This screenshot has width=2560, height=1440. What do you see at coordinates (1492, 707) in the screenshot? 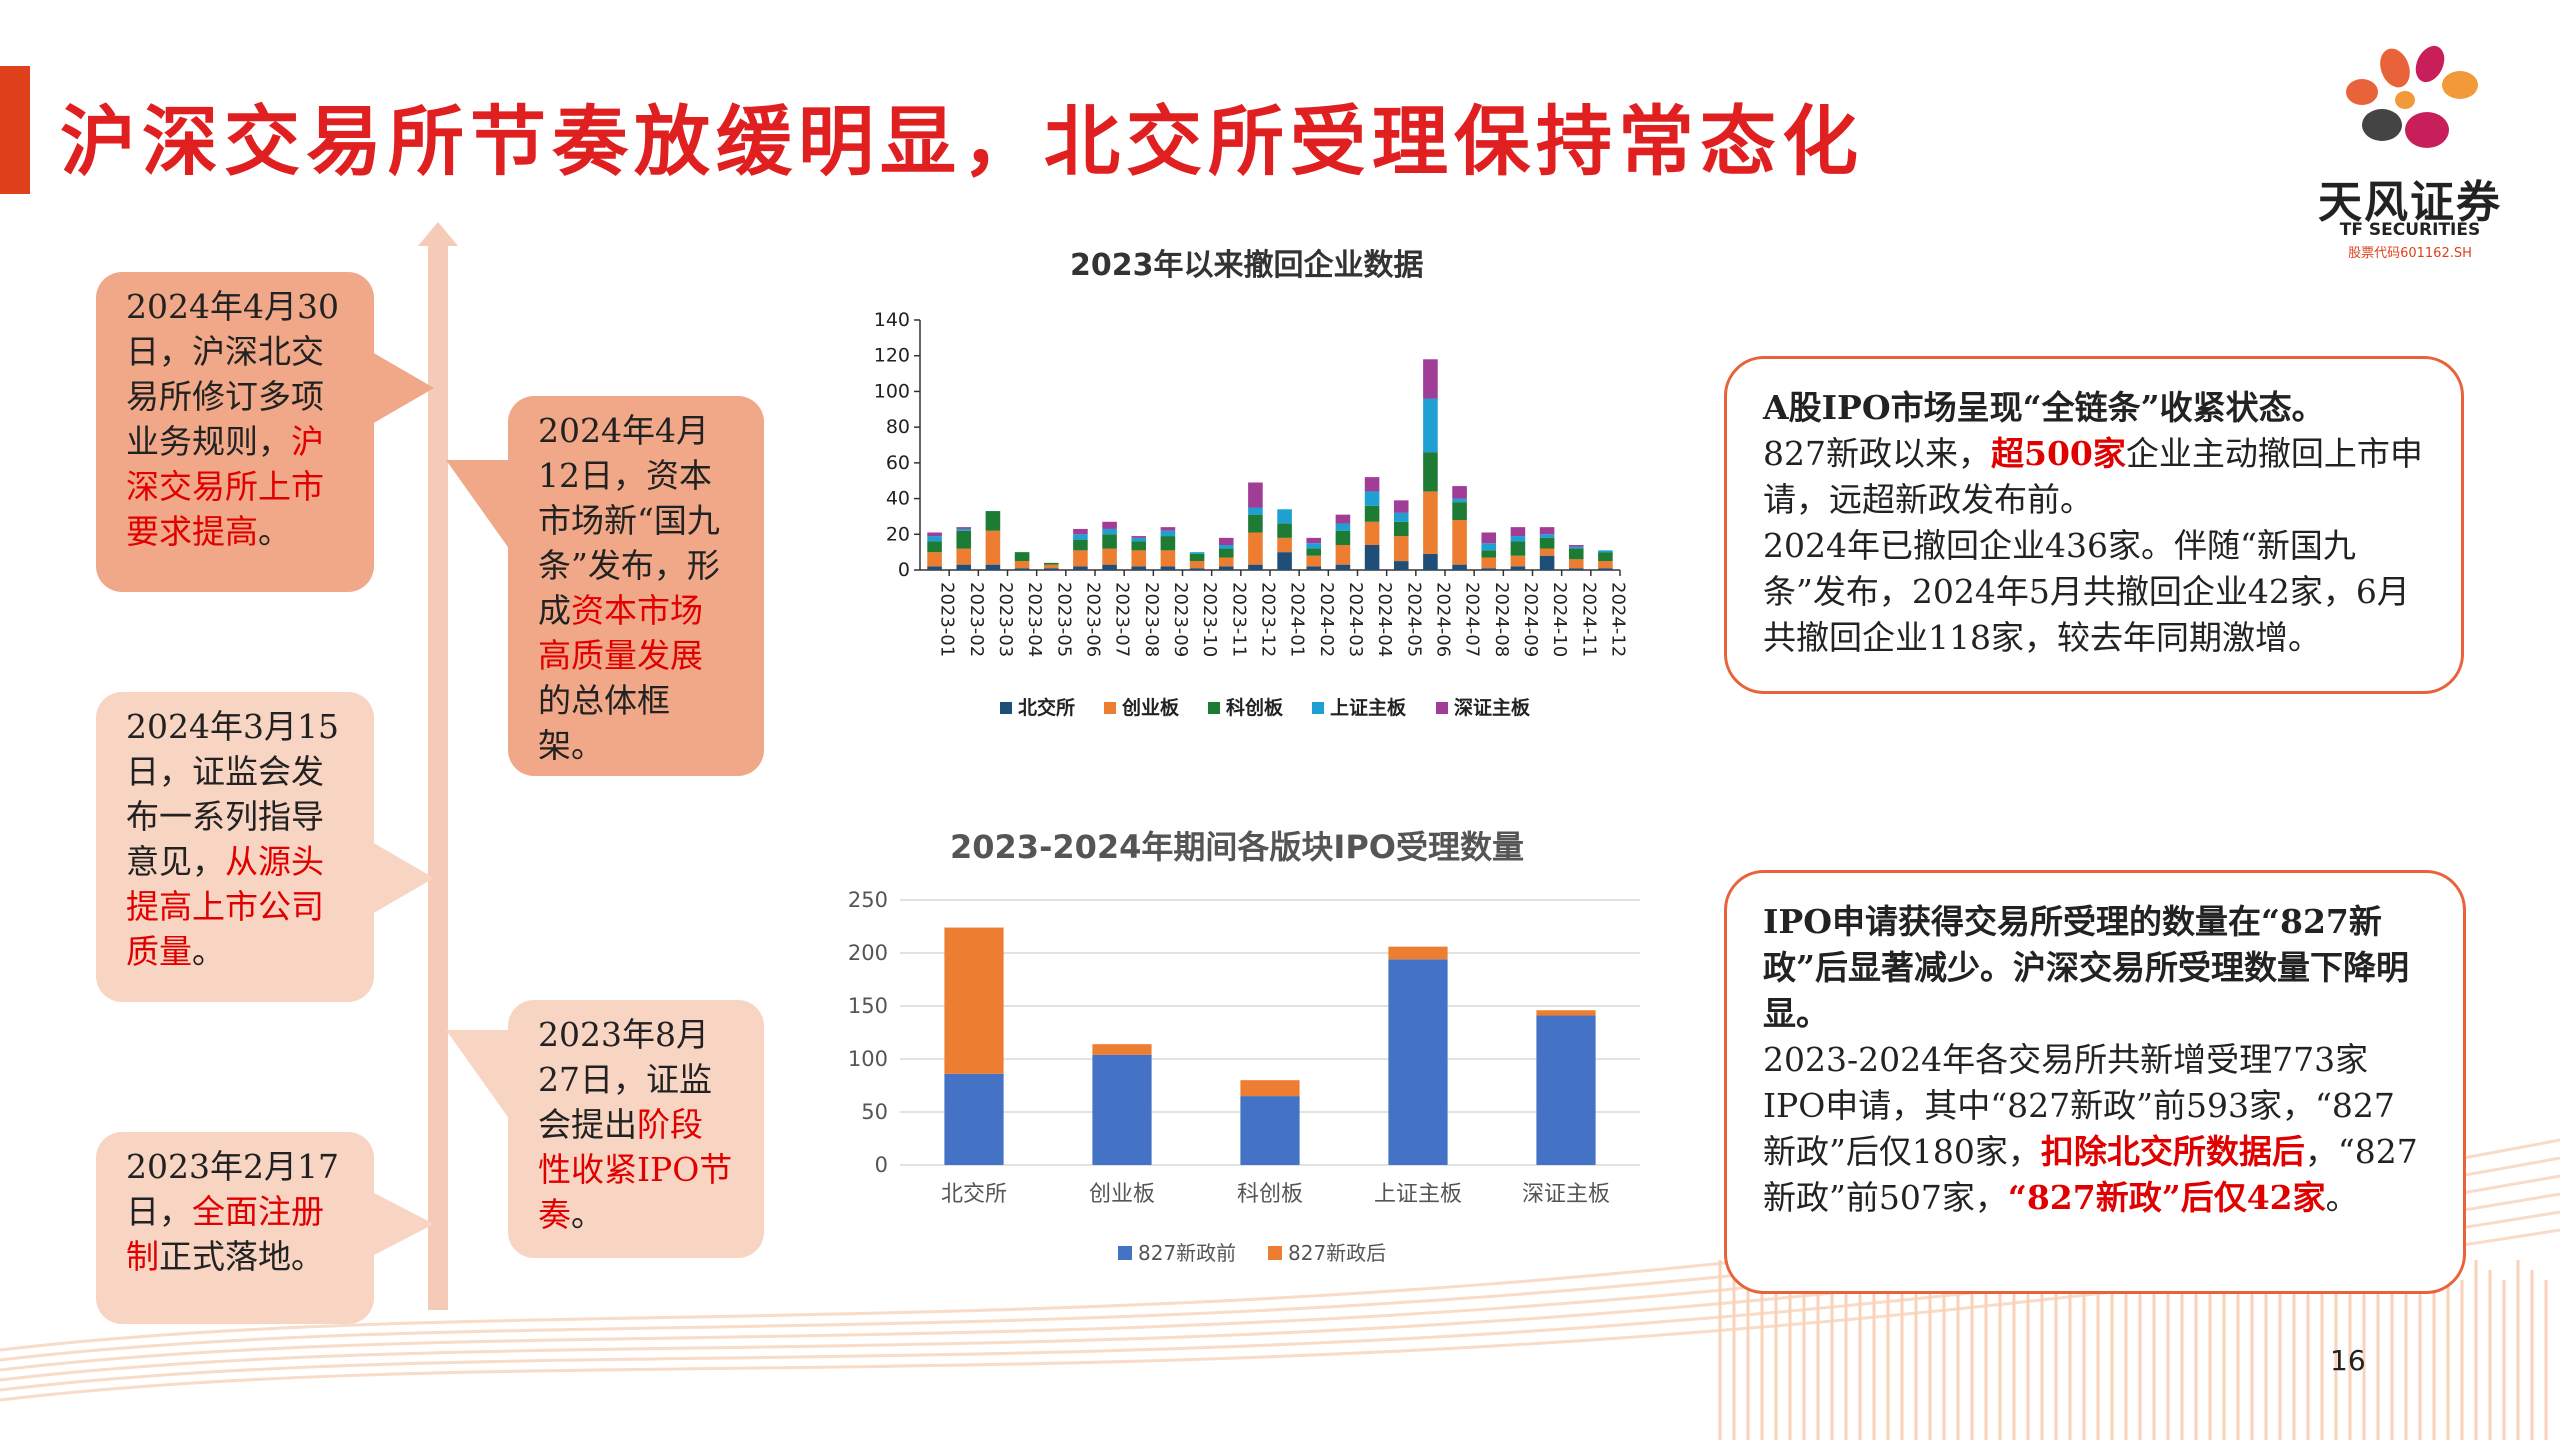
I see `legend-label: 深证主板` at bounding box center [1492, 707].